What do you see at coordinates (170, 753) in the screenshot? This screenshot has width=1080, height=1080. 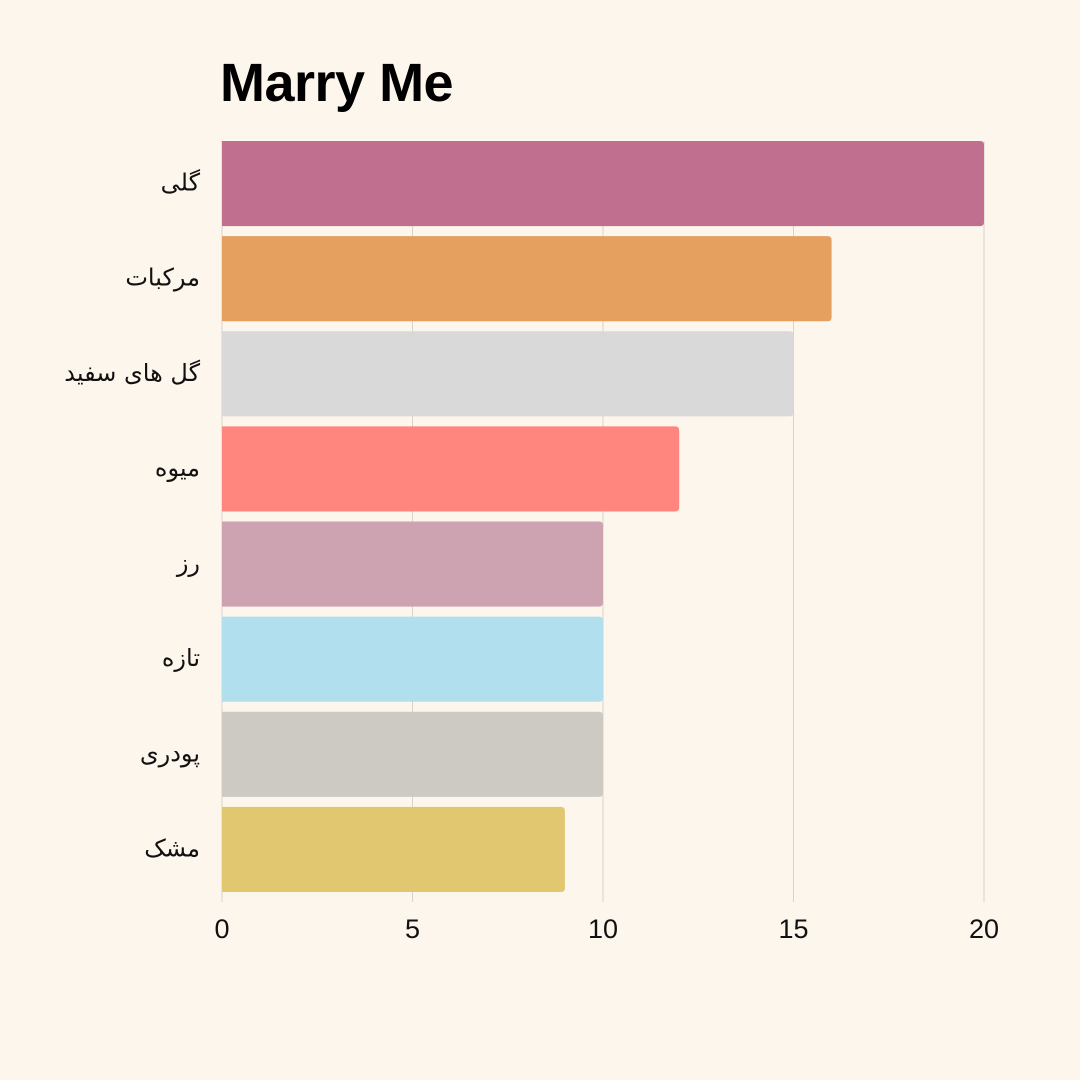 I see `category-label: پودری` at bounding box center [170, 753].